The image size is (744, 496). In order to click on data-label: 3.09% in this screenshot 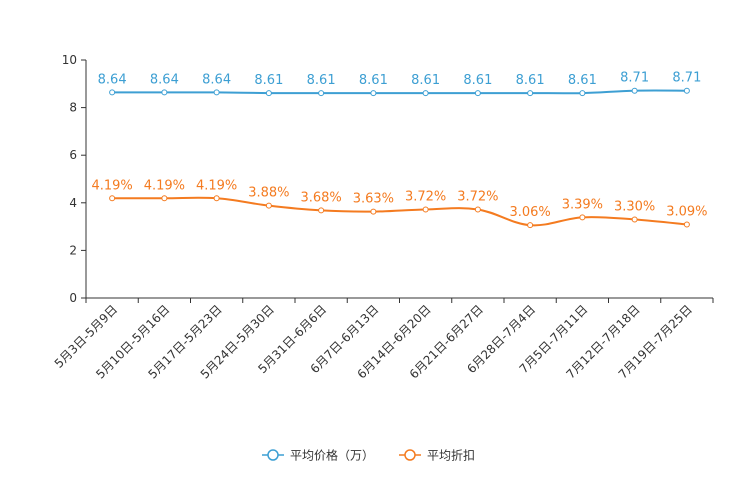, I will do `click(686, 211)`.